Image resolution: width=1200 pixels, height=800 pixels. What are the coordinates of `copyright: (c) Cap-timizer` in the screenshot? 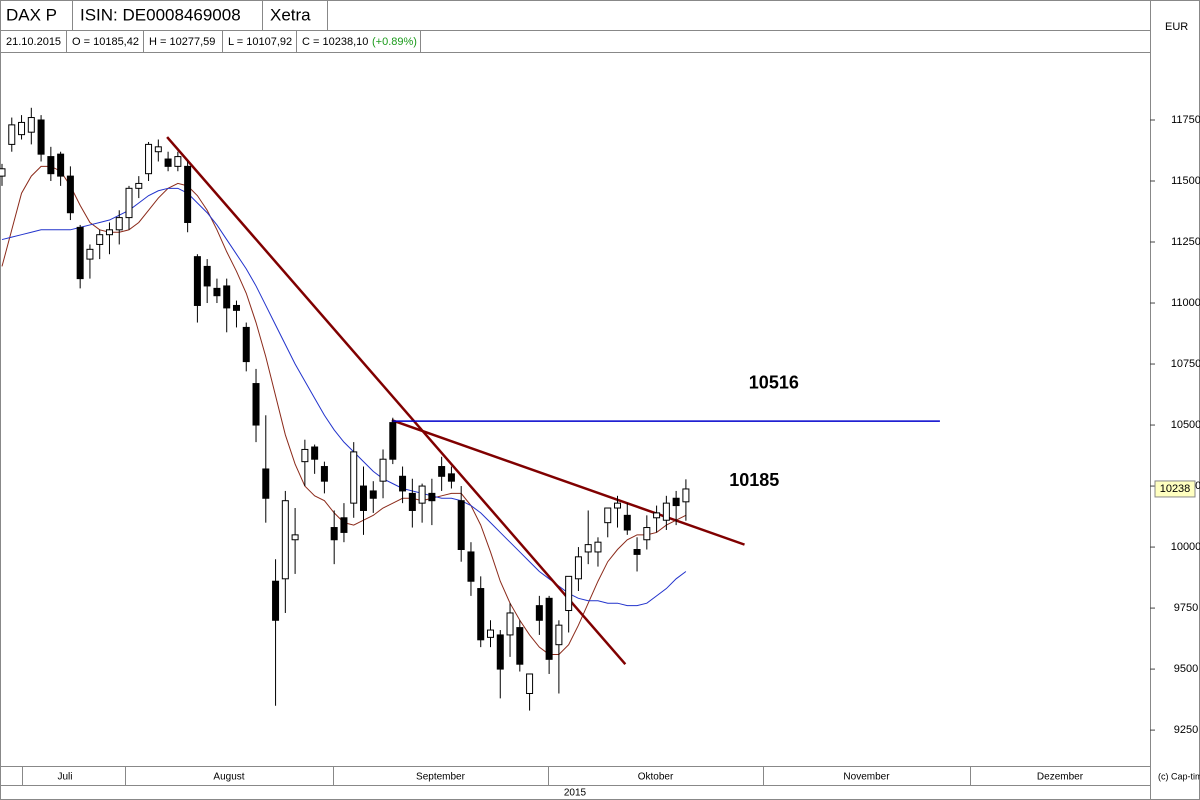 It's located at (1179, 776).